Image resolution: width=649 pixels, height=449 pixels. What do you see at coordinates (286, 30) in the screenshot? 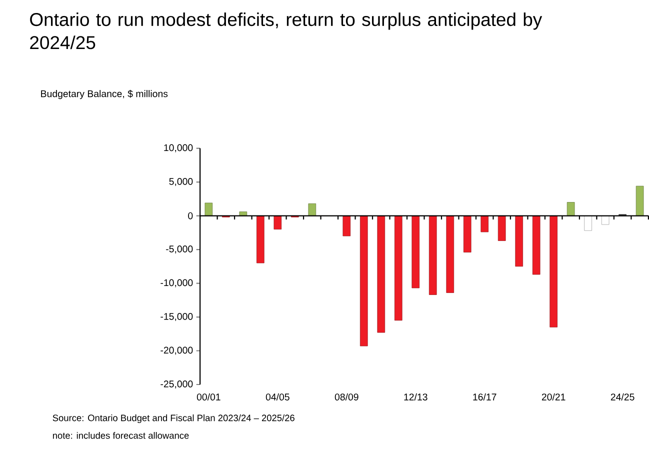
I see `chart-title: Ontario to run modest deficits, return to surplus anticipated by 2024/25` at bounding box center [286, 30].